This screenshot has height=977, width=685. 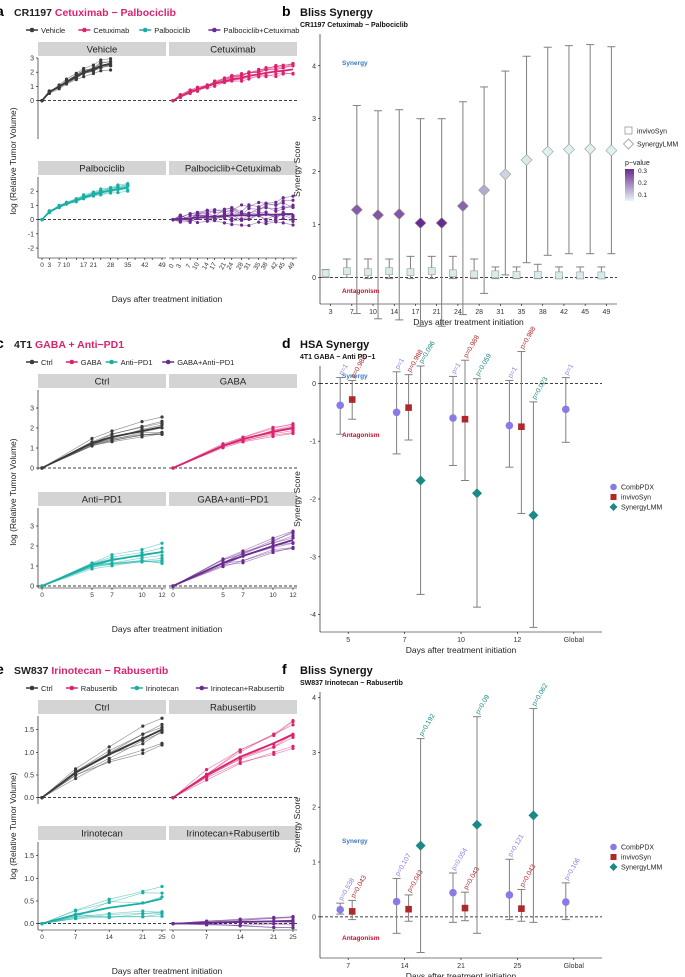 I want to click on y-axis-label: log (Relative Tumor Volume), so click(x=13, y=825).